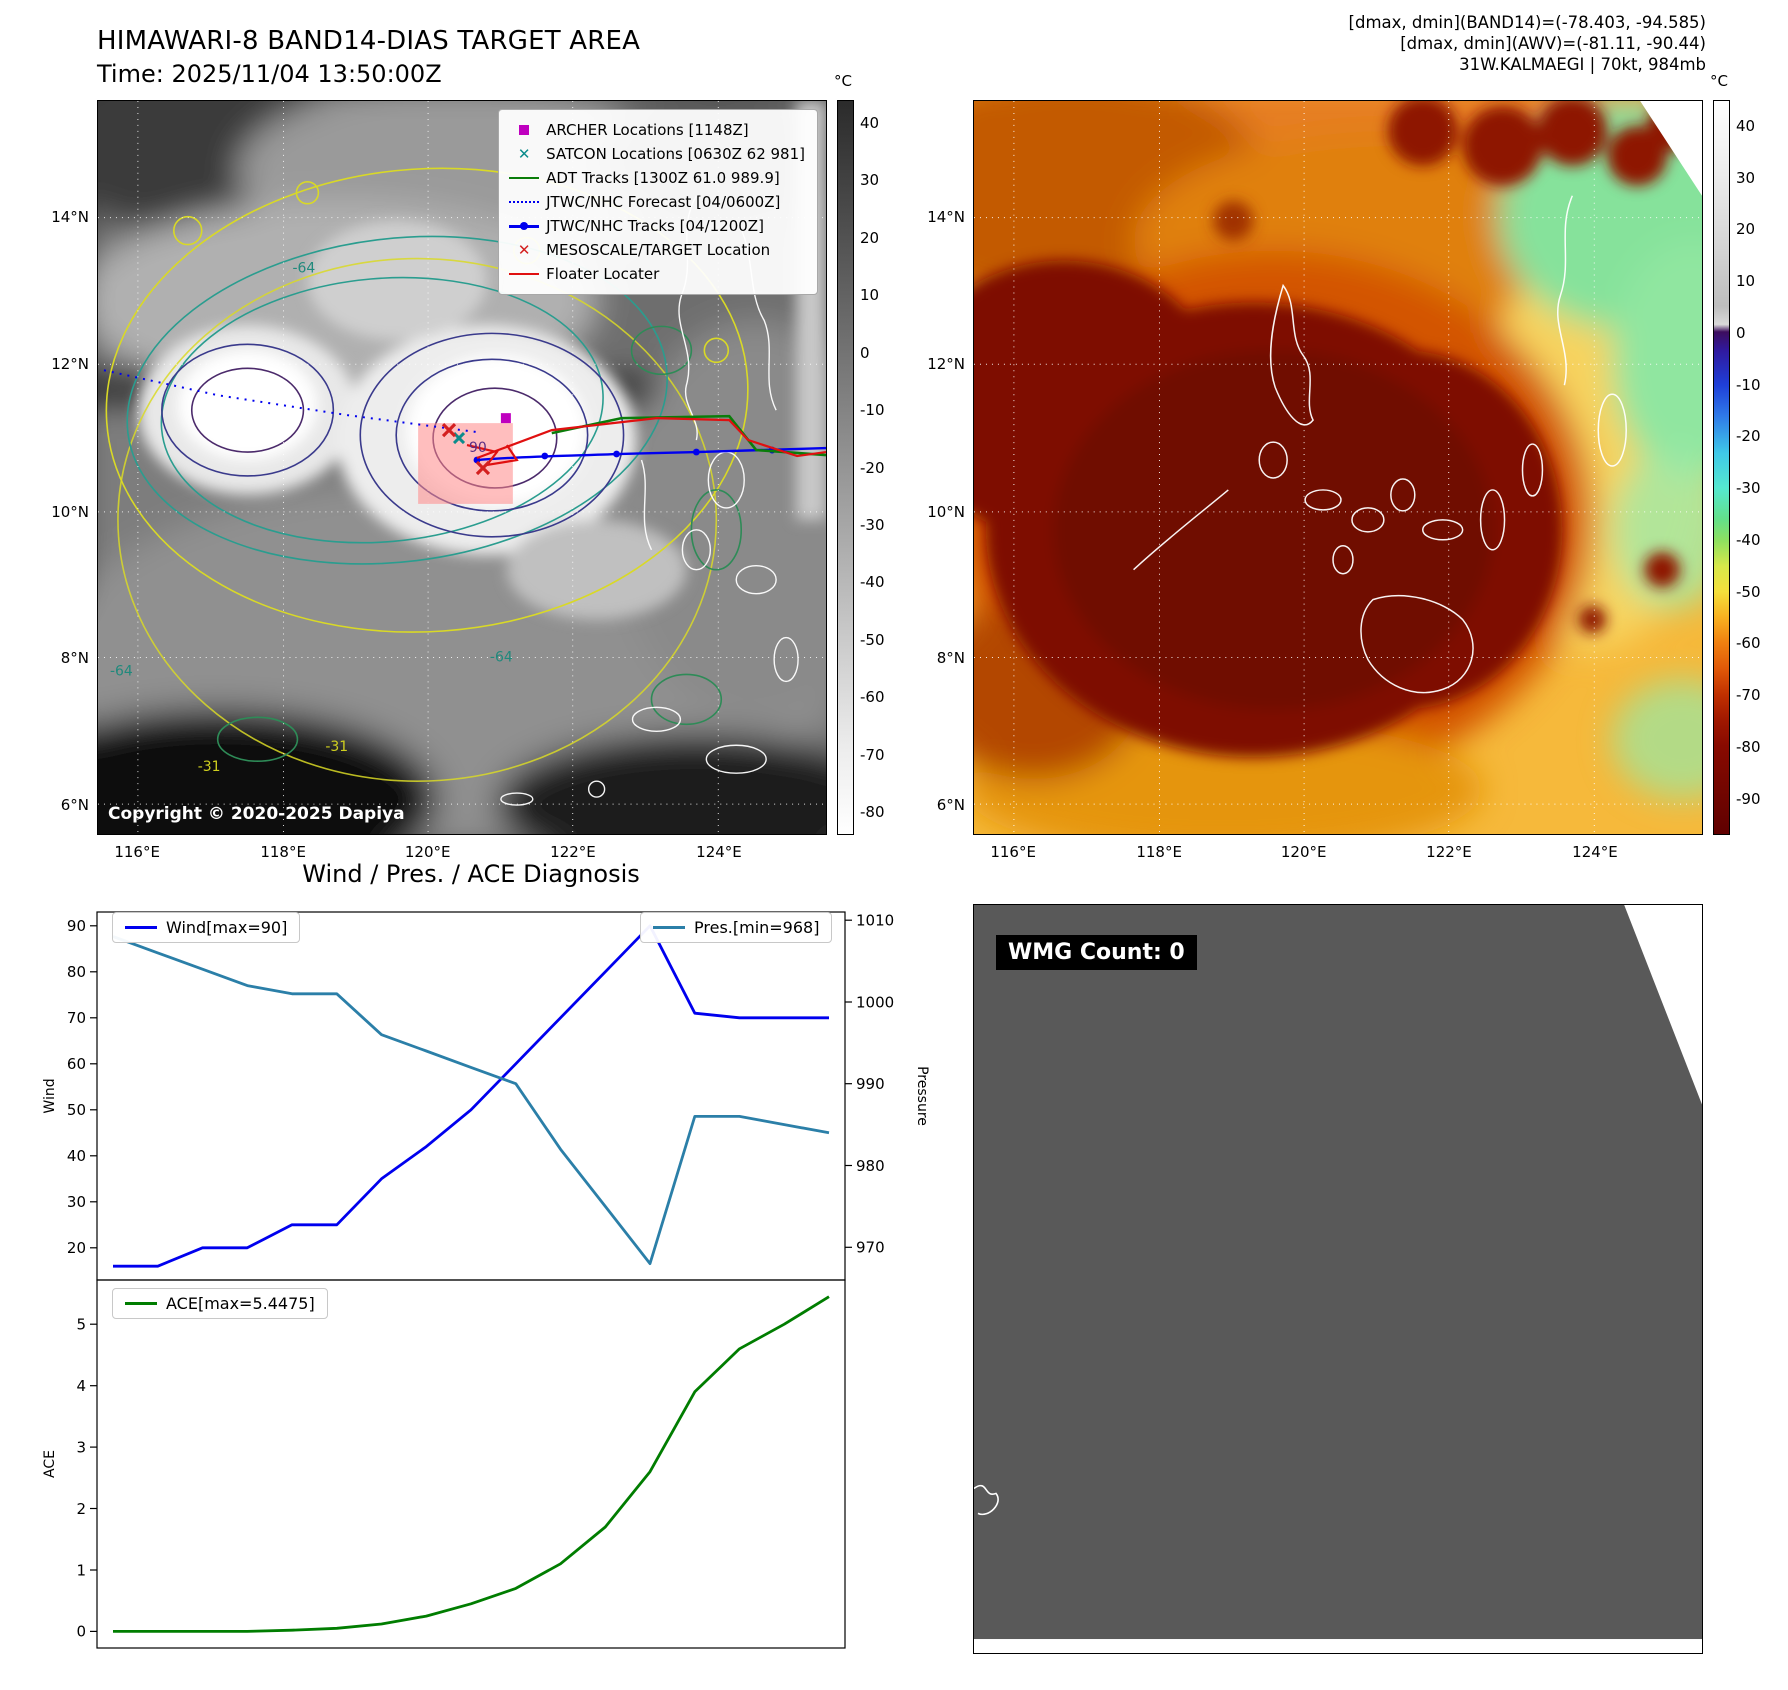 This screenshot has width=1788, height=1690. Describe the element at coordinates (1338, 850) in the screenshot. I see `awv-x-axis: 116°E 118°E 120°E 122°E 124°E` at that location.